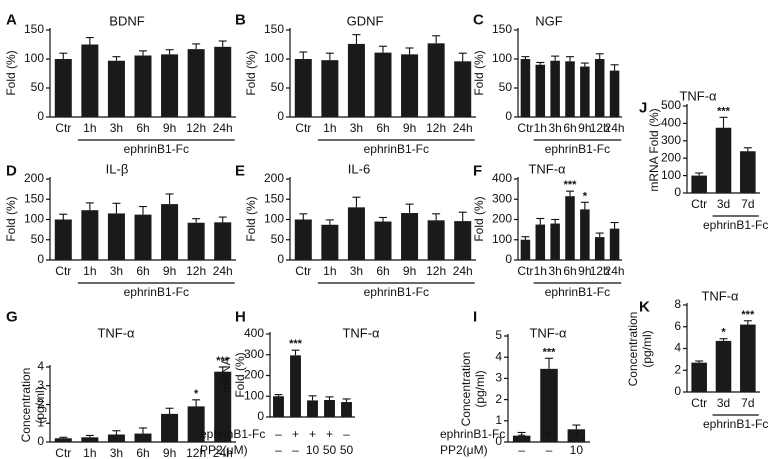 The image size is (778, 459). Describe the element at coordinates (475, 316) in the screenshot. I see `panel-label: I` at that location.